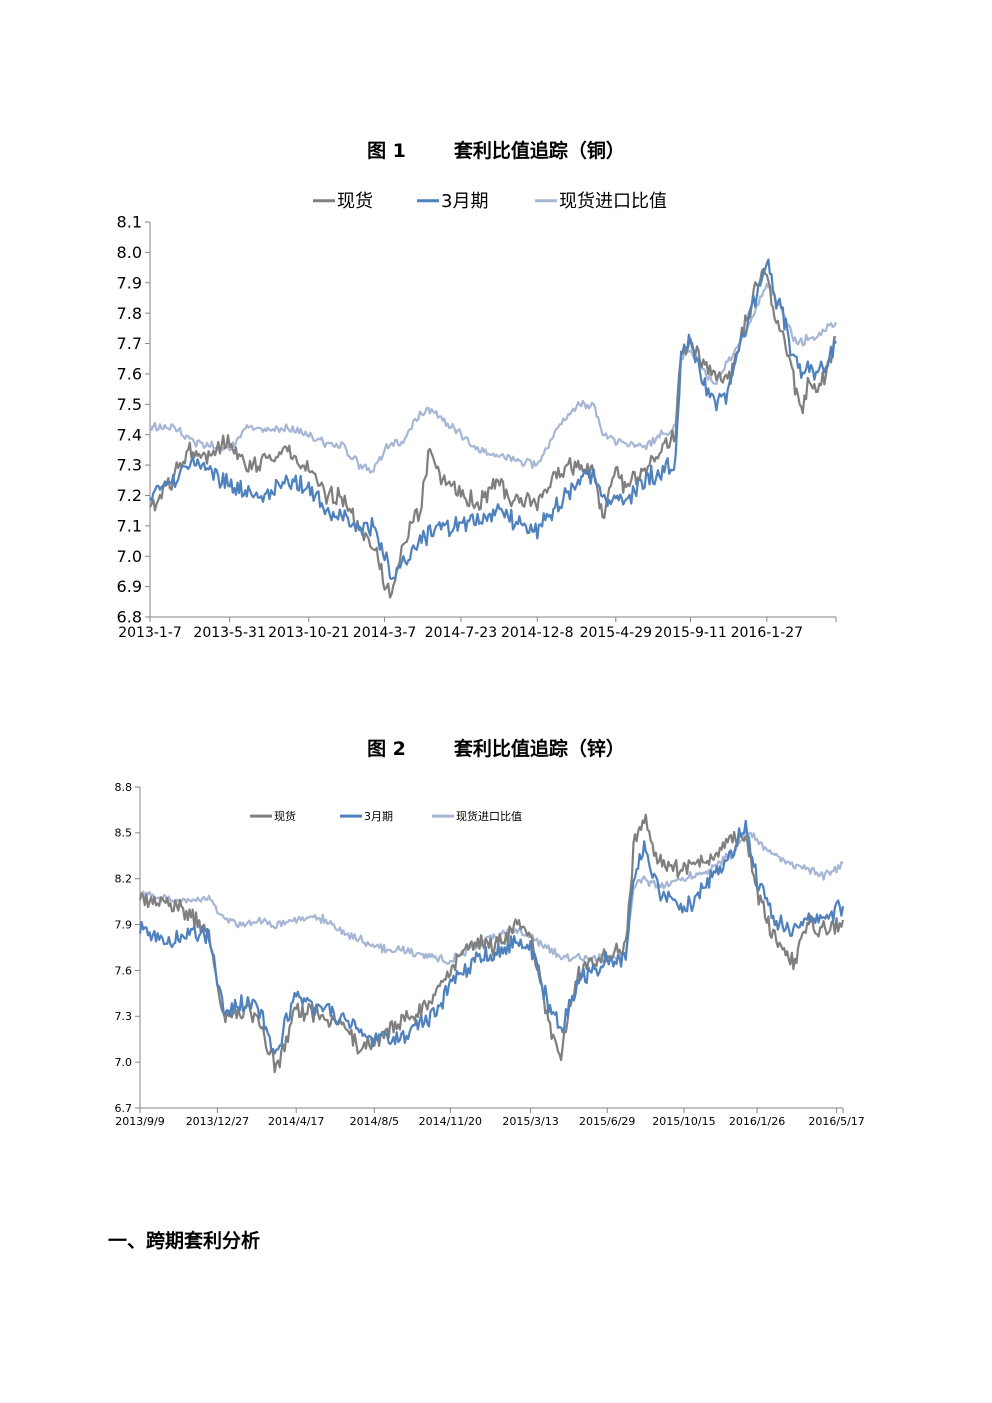 This screenshot has width=992, height=1403. I want to click on figure-2-number: 图 2, so click(386, 749).